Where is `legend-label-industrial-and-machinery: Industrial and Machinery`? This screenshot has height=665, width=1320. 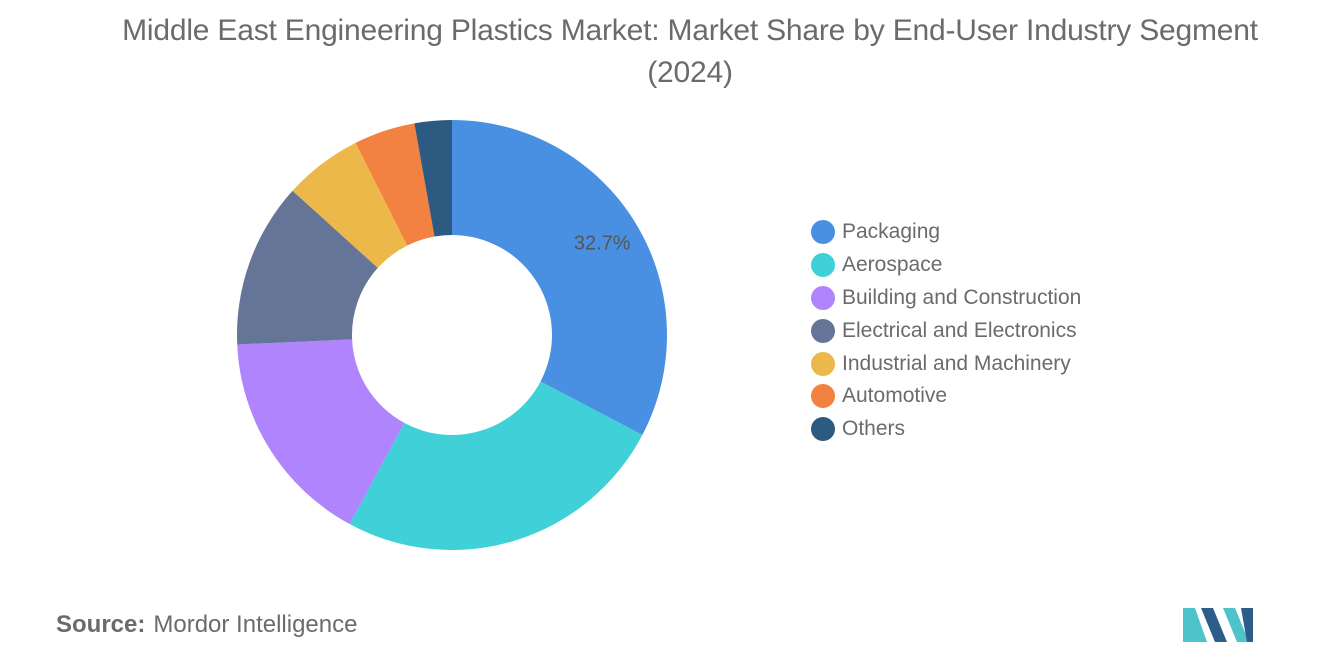 legend-label-industrial-and-machinery: Industrial and Machinery is located at coordinates (956, 363).